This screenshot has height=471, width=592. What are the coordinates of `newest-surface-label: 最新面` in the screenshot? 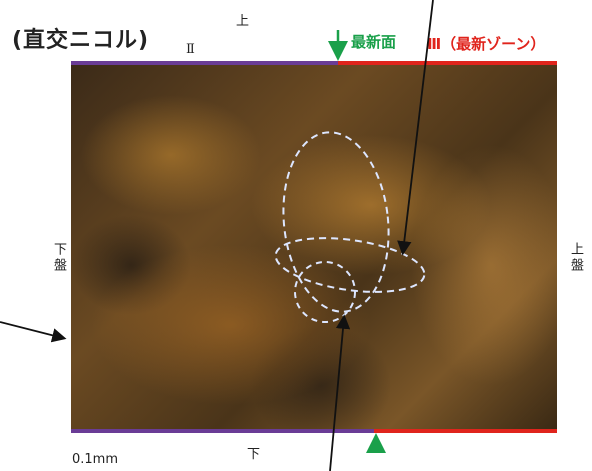 It's located at (374, 42).